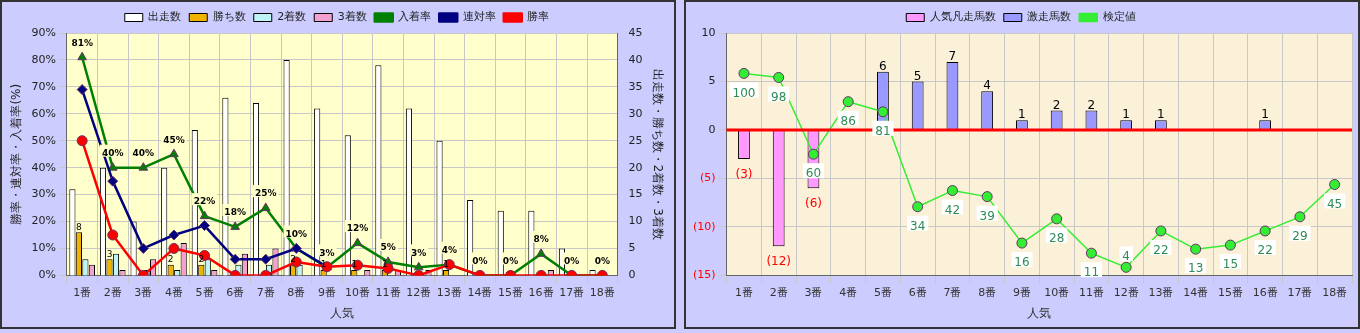 This screenshot has height=333, width=1360. What do you see at coordinates (174, 139) in the screenshot?
I see `data-label: 45%` at bounding box center [174, 139].